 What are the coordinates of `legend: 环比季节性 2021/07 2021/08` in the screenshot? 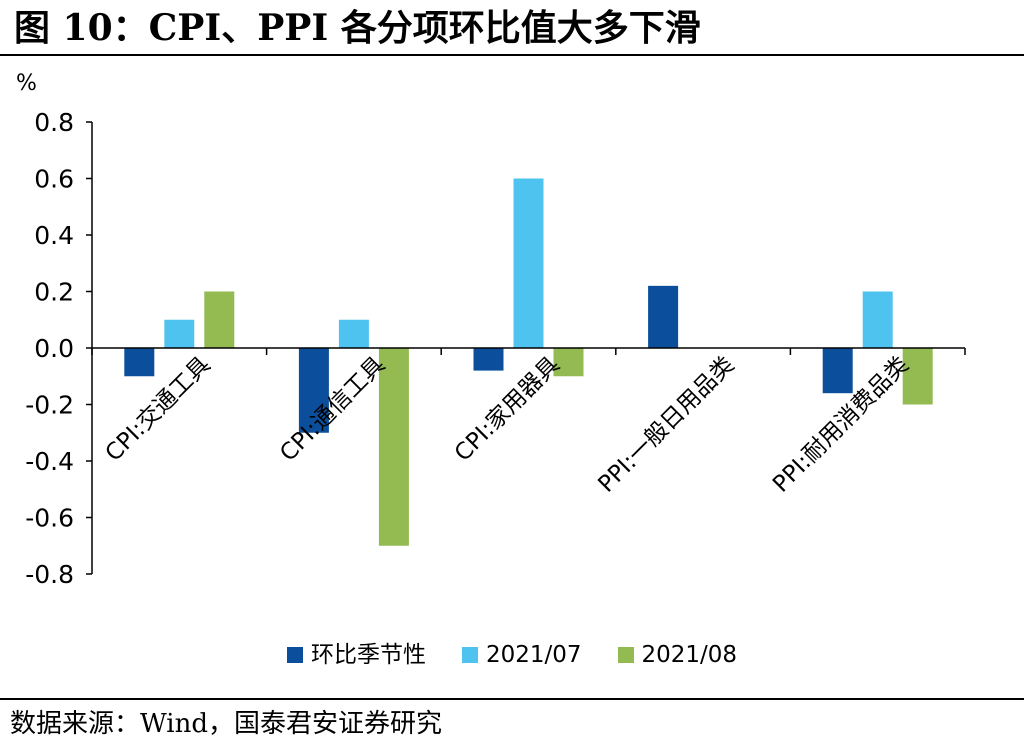 It's located at (512, 655).